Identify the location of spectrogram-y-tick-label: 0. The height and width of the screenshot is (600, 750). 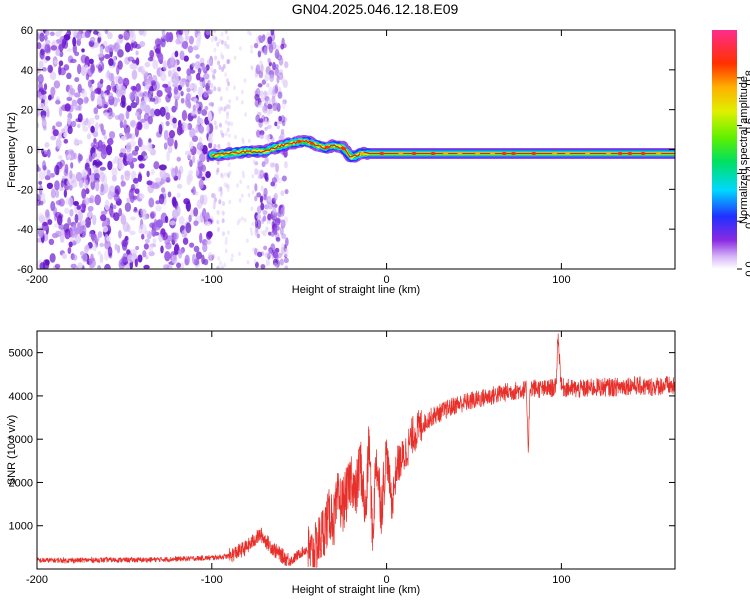
(30, 151).